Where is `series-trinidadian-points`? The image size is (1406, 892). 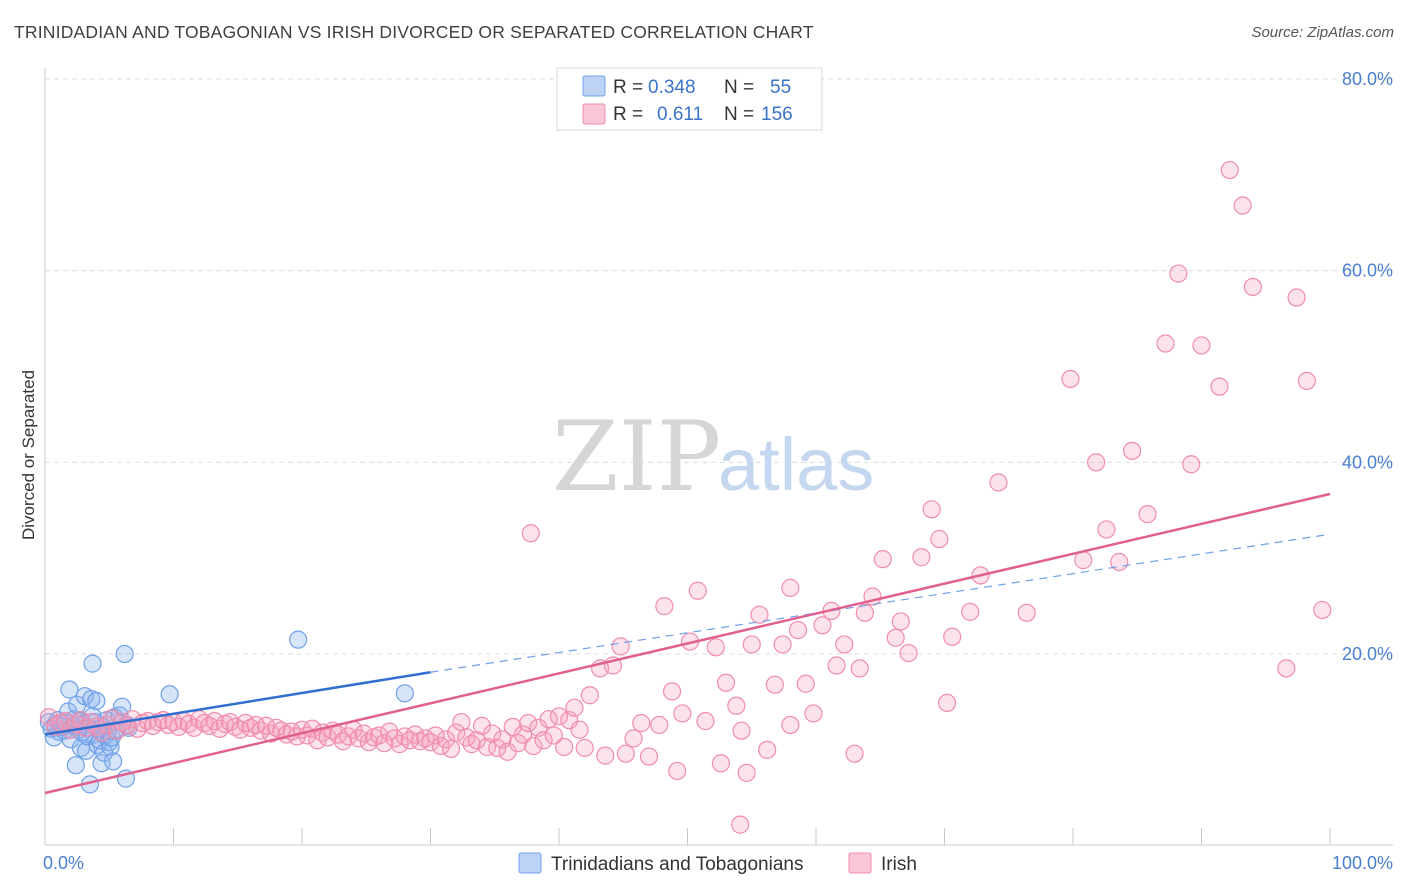 series-trinidadian-points is located at coordinates (226, 712).